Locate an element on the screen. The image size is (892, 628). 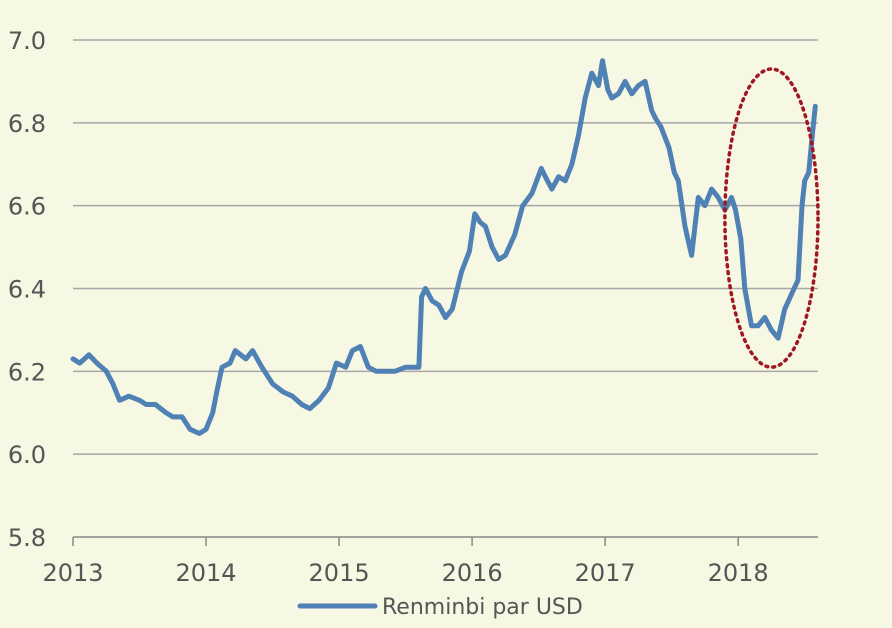
highlight-layer is located at coordinates (771, 218).